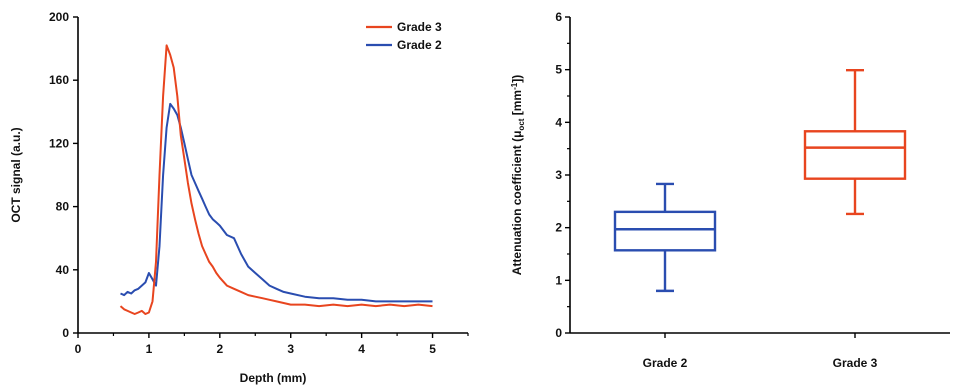  What do you see at coordinates (59, 17) in the screenshot?
I see `y-tick-label: 200` at bounding box center [59, 17].